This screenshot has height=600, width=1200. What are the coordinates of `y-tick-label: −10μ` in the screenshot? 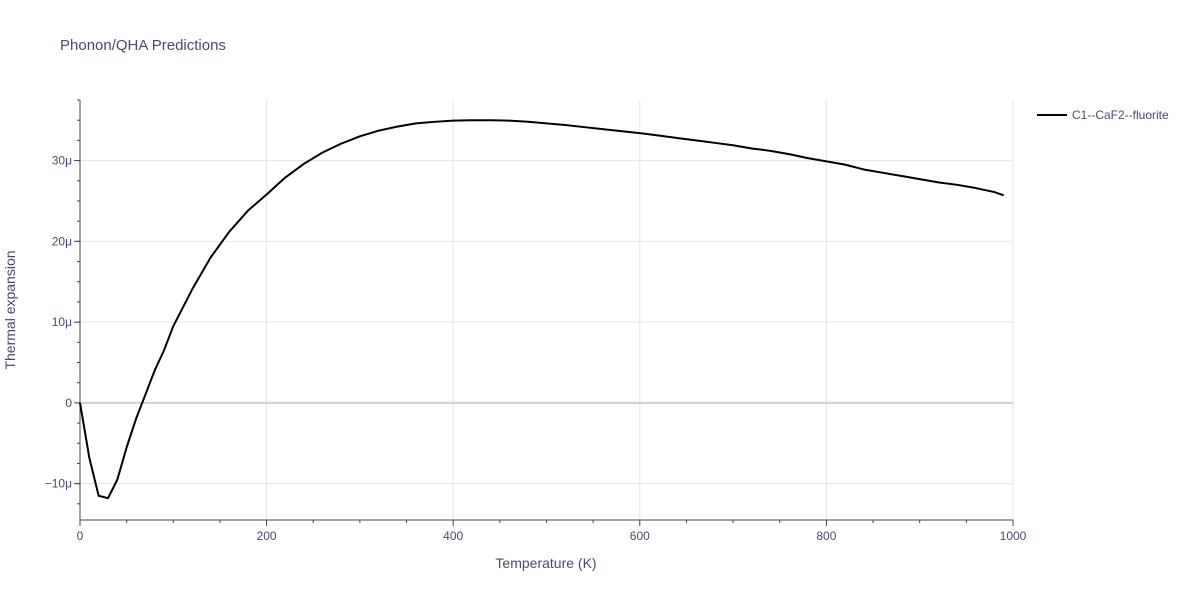 It's located at (58, 484).